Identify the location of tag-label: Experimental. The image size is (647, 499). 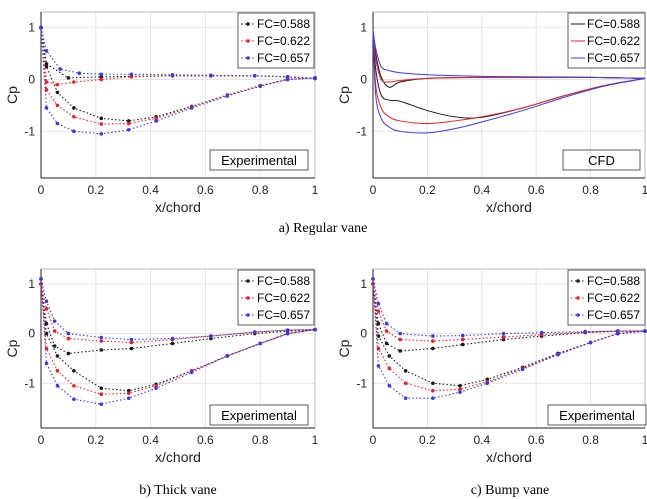
(259, 415).